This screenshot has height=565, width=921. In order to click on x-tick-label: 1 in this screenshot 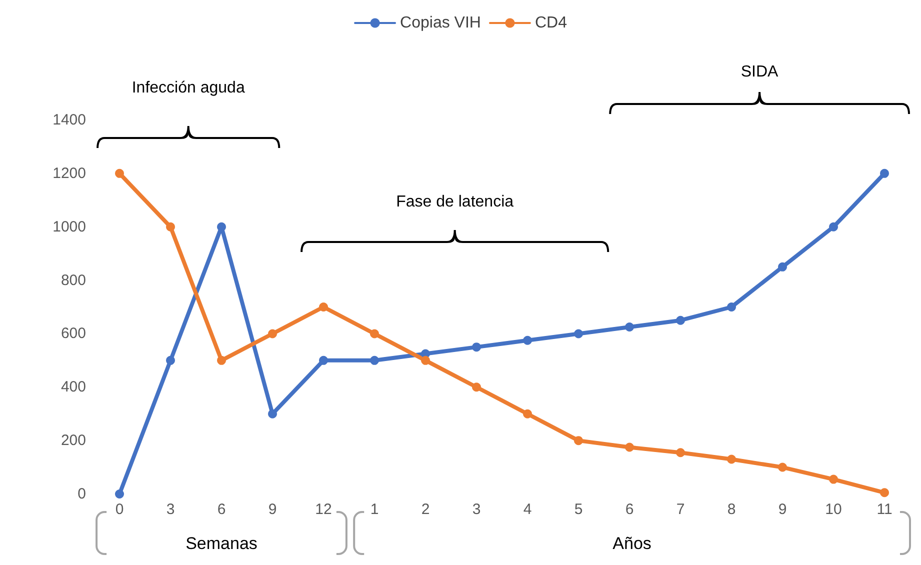, I will do `click(374, 509)`.